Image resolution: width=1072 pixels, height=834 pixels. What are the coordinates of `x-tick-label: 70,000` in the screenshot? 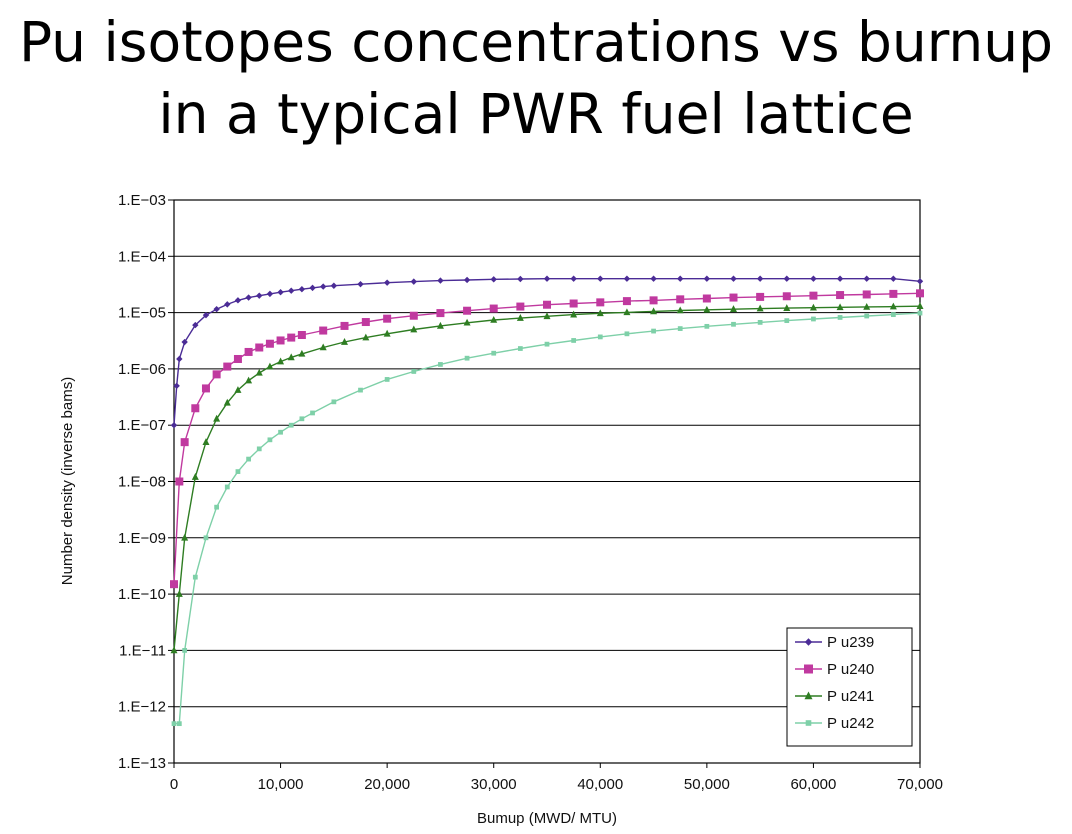 It's located at (920, 784).